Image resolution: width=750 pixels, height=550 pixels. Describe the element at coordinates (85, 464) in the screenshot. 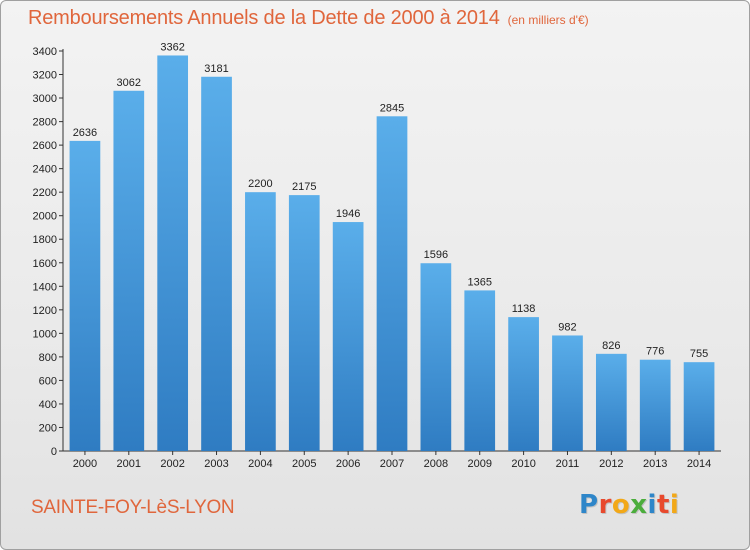

I see `x-tick-label: 2000` at that location.